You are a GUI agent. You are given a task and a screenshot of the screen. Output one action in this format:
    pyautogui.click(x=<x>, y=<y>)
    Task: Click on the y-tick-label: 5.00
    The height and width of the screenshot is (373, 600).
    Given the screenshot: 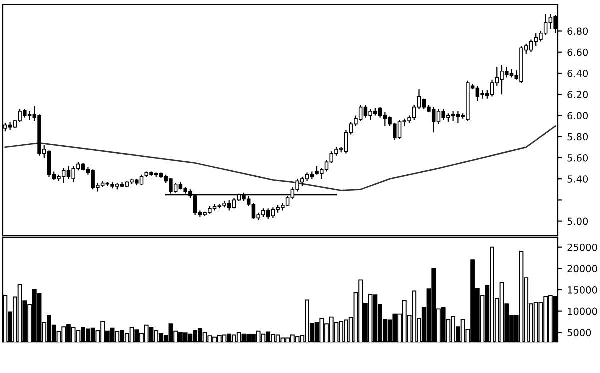 What is the action you would take?
    pyautogui.click(x=578, y=222)
    